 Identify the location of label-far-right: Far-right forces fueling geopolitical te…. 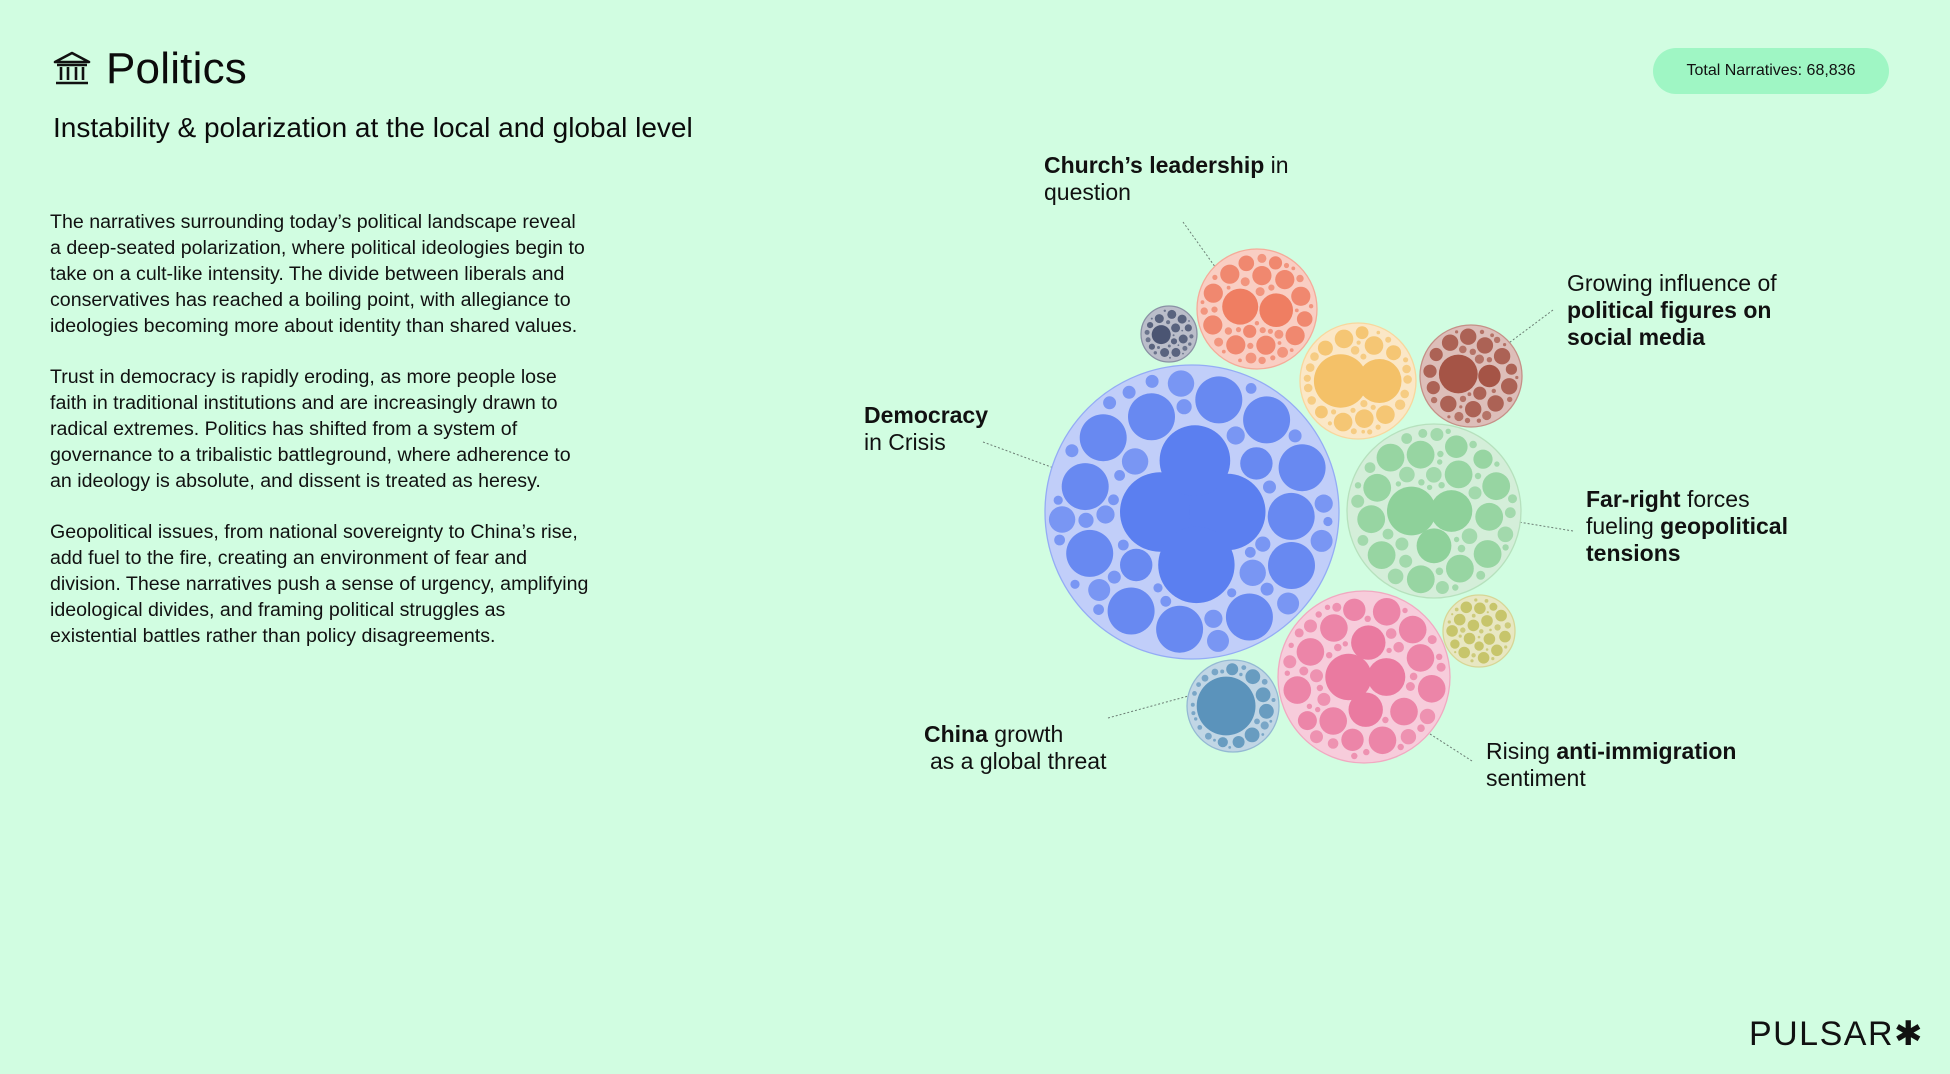
(1687, 526).